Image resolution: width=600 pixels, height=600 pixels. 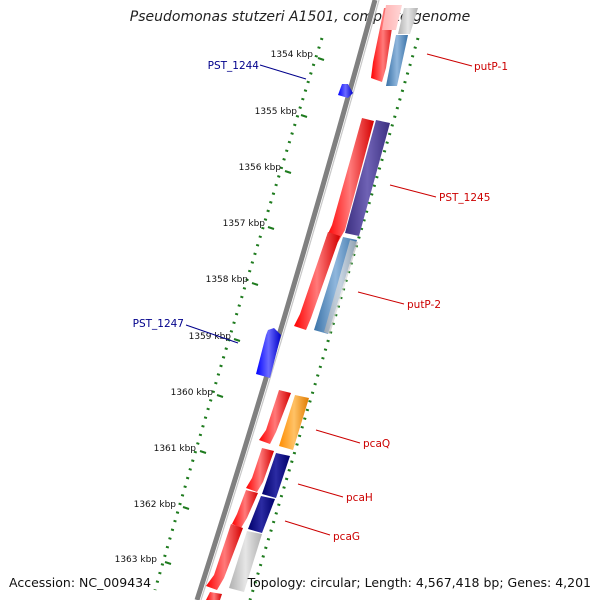 I want to click on putP-1-gene-block, so click(x=397, y=60).